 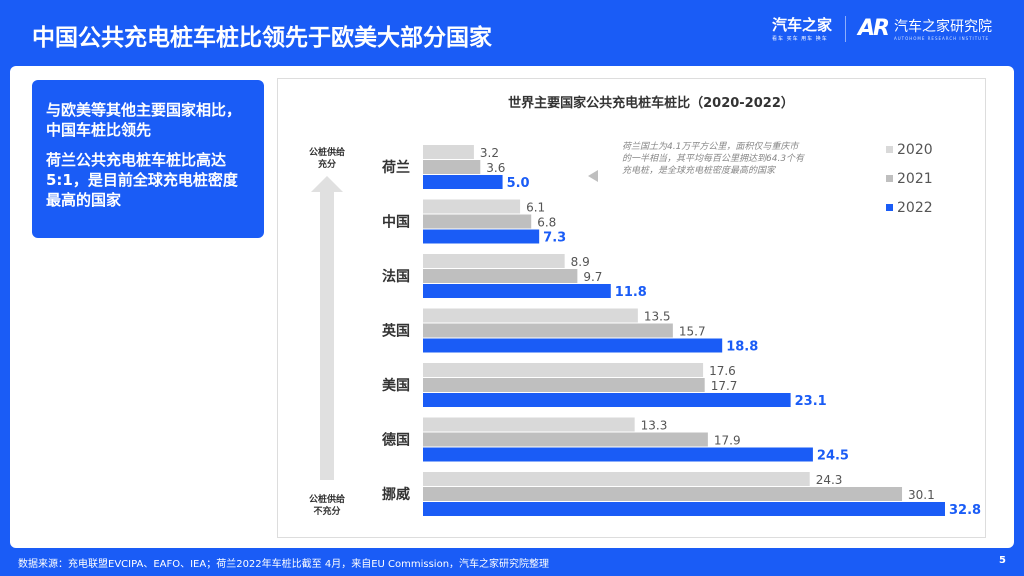 What do you see at coordinates (811, 401) in the screenshot?
I see `data-label-2022: 23.1` at bounding box center [811, 401].